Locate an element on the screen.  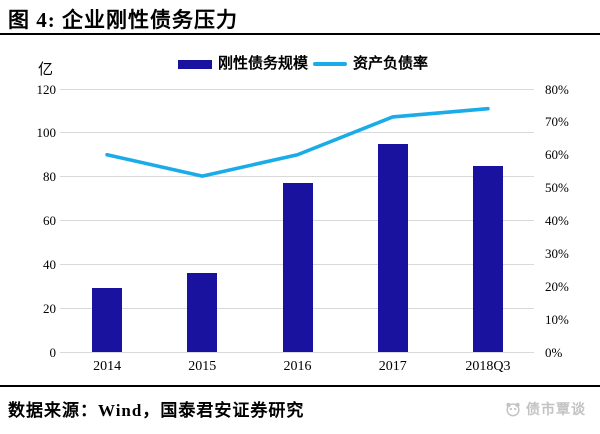
left-axis-tick: 0 is located at coordinates (53, 352).